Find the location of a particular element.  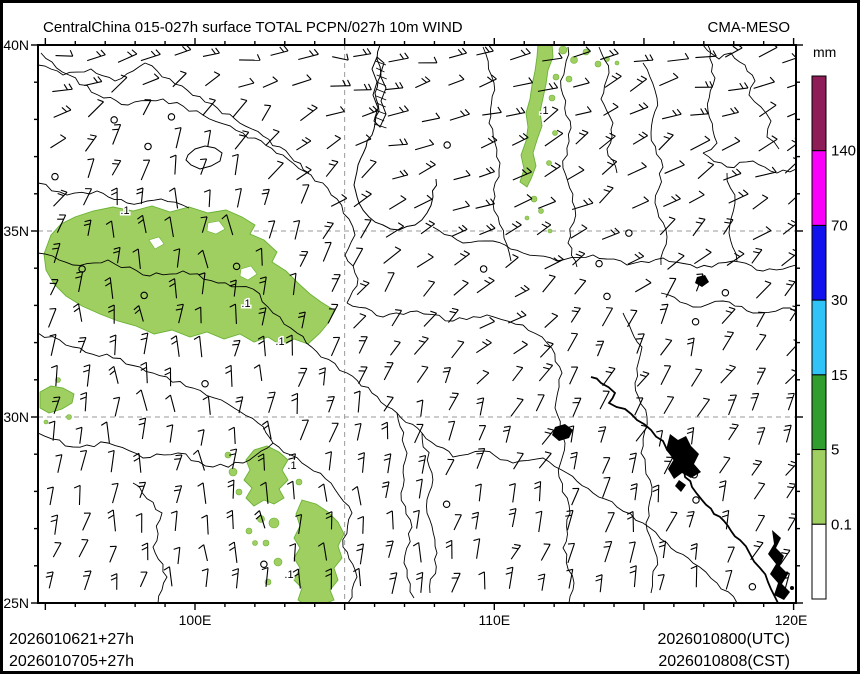

svg-text: mm is located at coordinates (824, 52).